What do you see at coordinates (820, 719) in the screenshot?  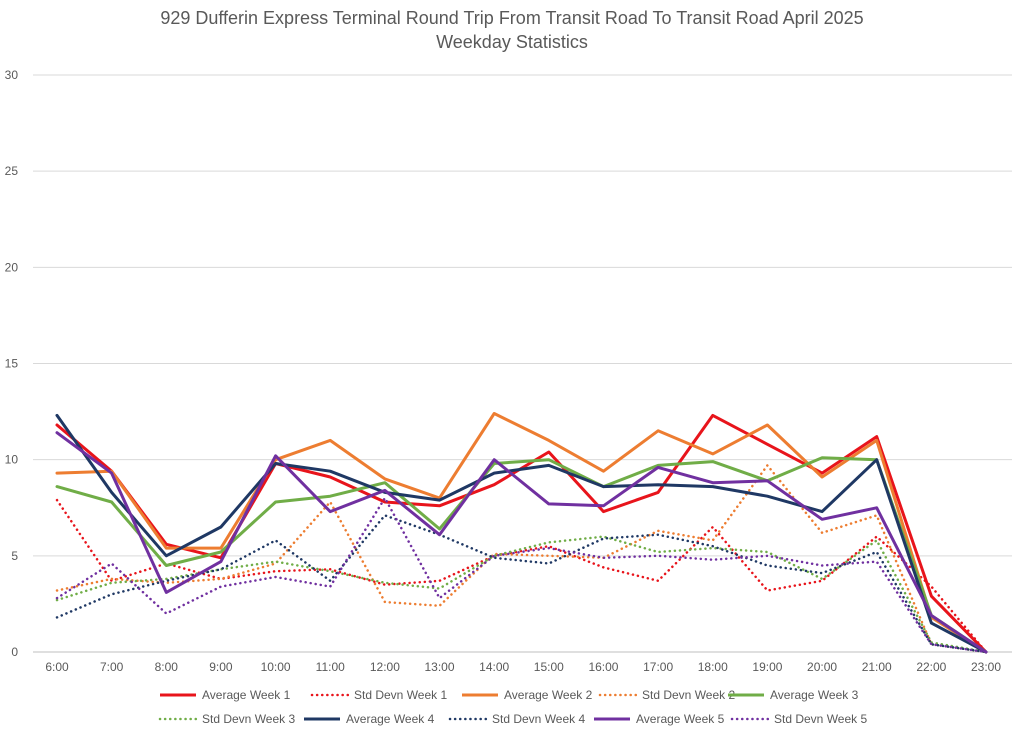 I see `legend-label: Std Devn Week 5` at bounding box center [820, 719].